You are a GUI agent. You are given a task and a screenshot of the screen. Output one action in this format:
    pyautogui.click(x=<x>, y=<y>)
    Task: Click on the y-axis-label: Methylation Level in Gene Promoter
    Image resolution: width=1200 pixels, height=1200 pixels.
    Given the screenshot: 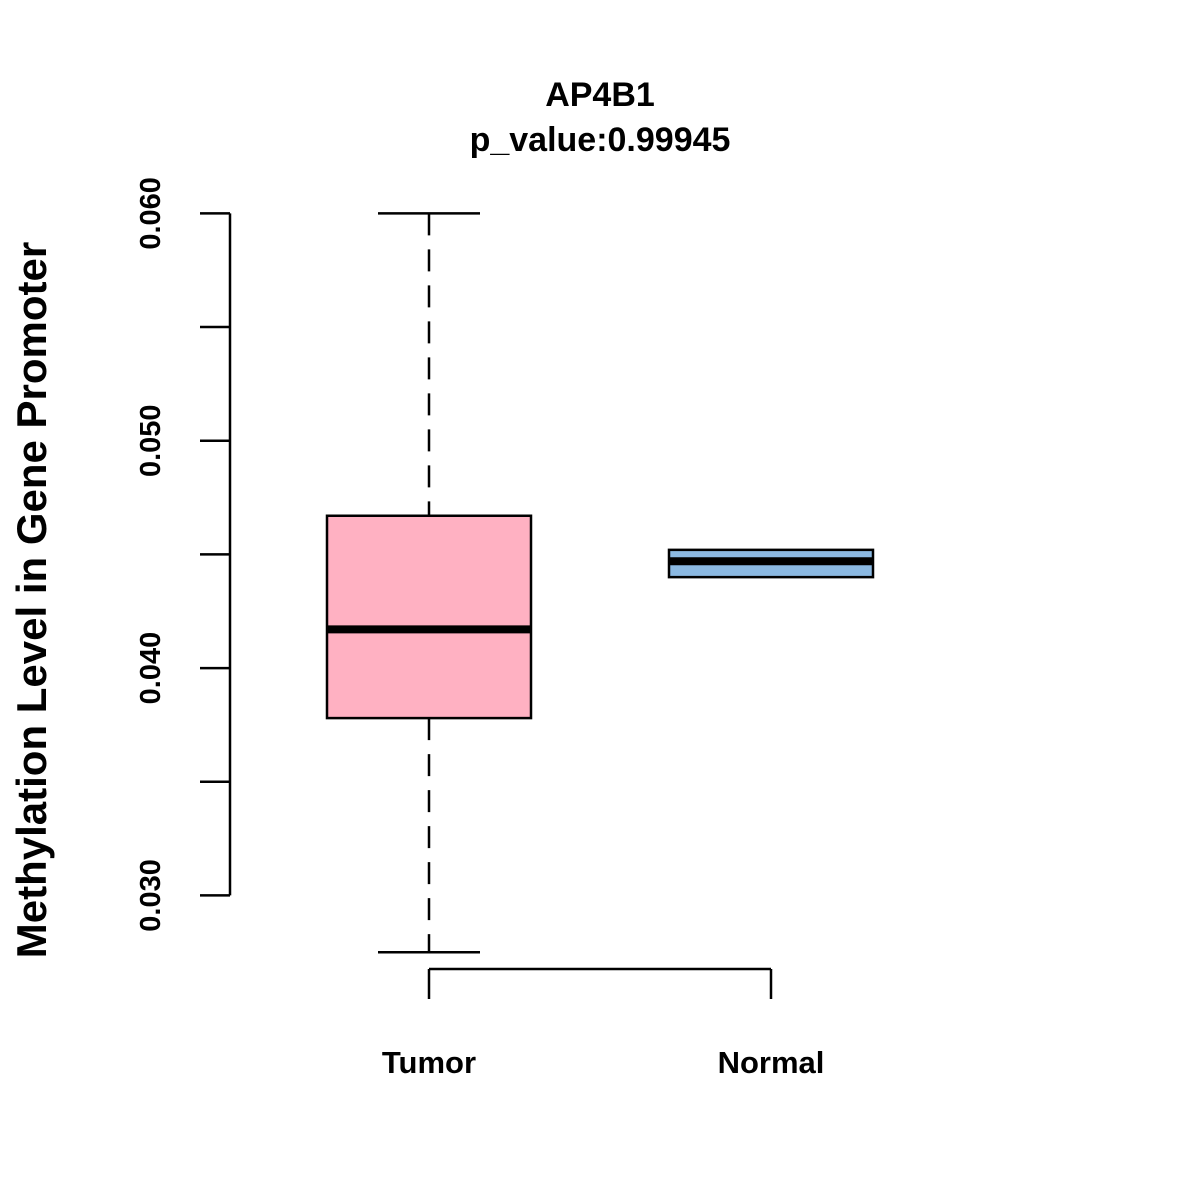 What is the action you would take?
    pyautogui.click(x=31, y=600)
    